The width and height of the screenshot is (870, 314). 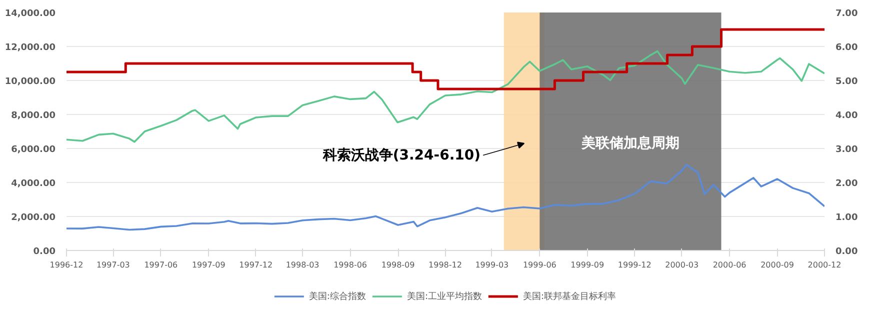 I want to click on x-tick-label: 2000-09, so click(x=777, y=265).